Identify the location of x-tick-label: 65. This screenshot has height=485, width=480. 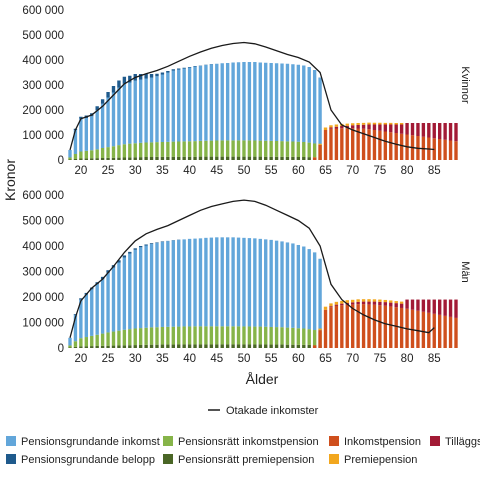
(325, 171).